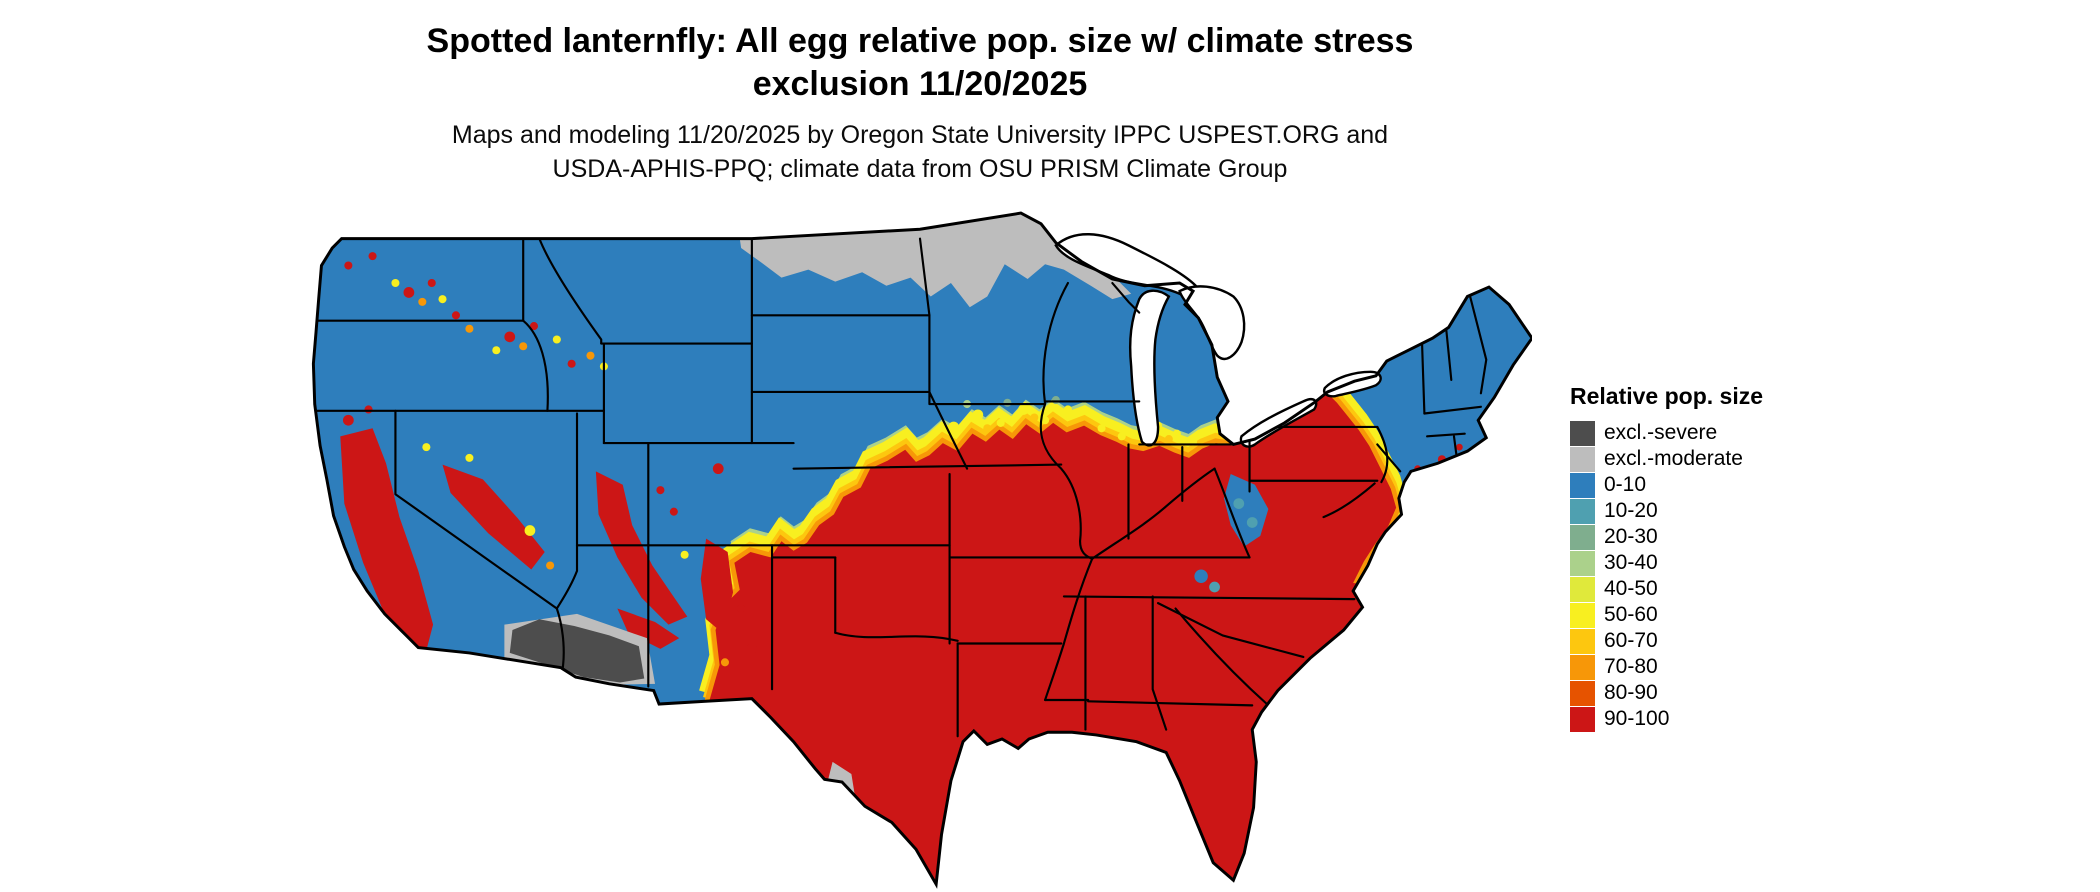 The height and width of the screenshot is (892, 2100). Describe the element at coordinates (1666, 537) in the screenshot. I see `legend-item: 20-30` at that location.